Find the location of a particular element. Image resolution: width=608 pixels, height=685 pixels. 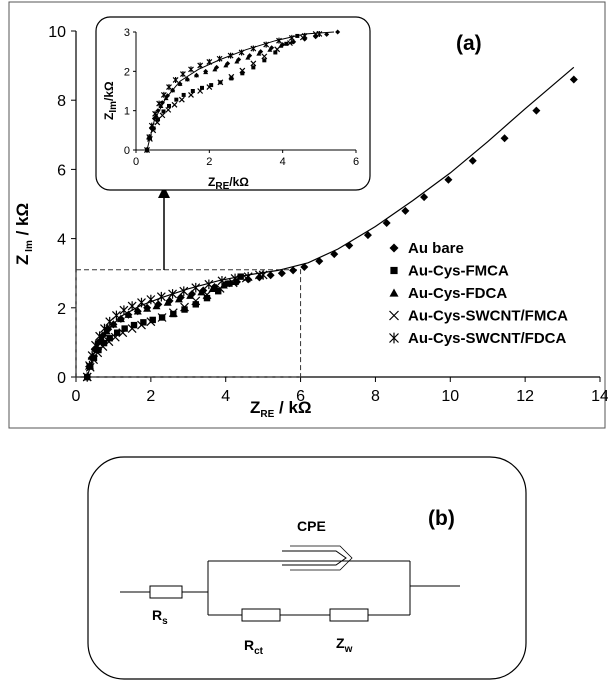

panel-b-label: (b) is located at coordinates (441, 518).